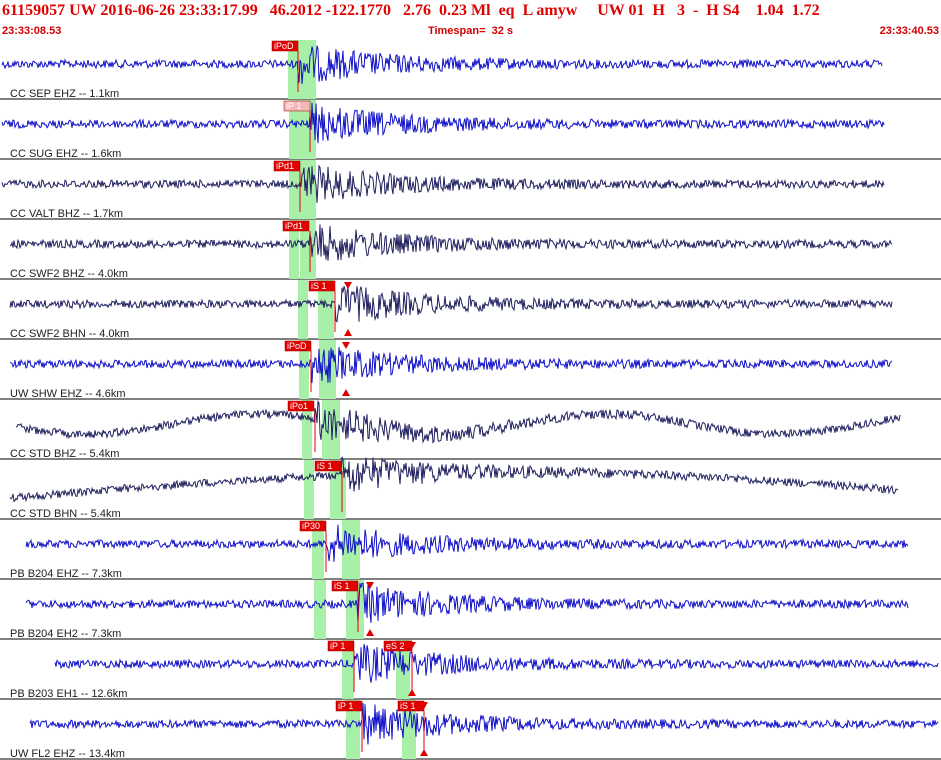 The image size is (941, 760). What do you see at coordinates (65, 514) in the screenshot?
I see `station-label: CC STD BHN -- 5.4km` at bounding box center [65, 514].